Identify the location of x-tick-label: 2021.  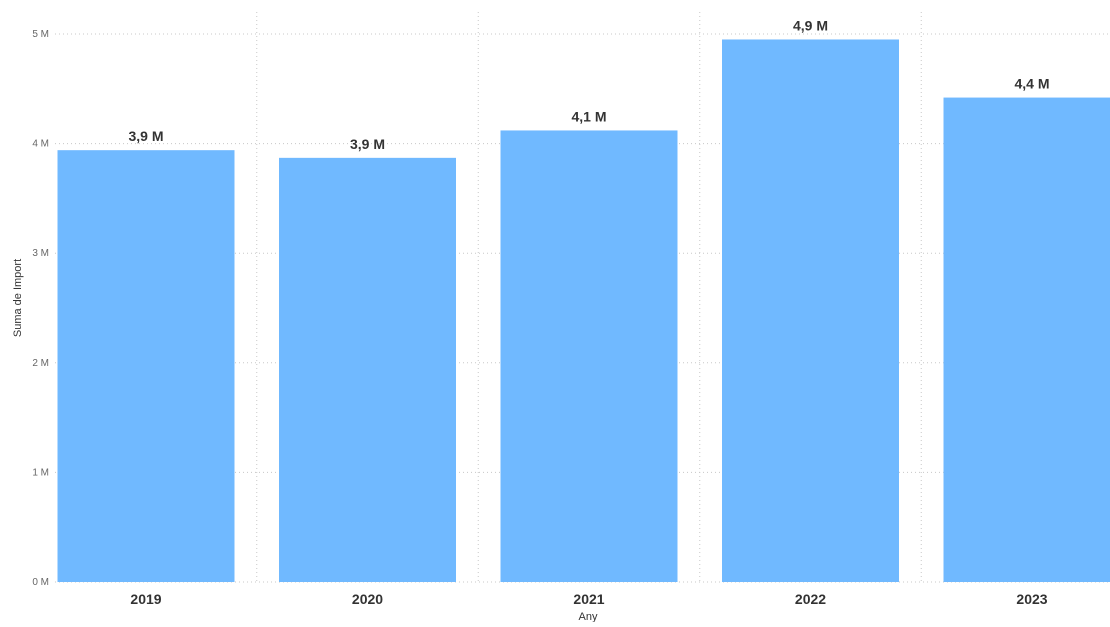
(588, 599).